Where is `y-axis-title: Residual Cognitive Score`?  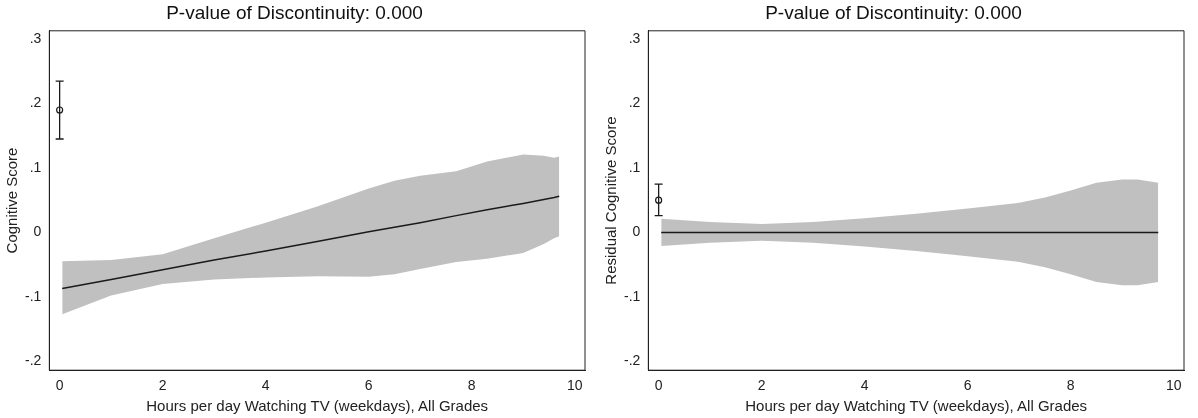 y-axis-title: Residual Cognitive Score is located at coordinates (611, 200).